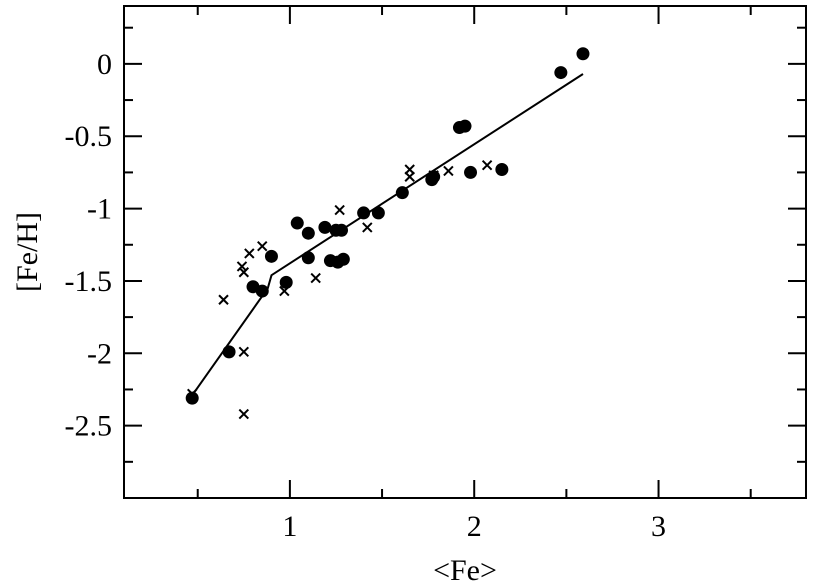  What do you see at coordinates (89, 281) in the screenshot?
I see `y-tick-label: -1.5` at bounding box center [89, 281].